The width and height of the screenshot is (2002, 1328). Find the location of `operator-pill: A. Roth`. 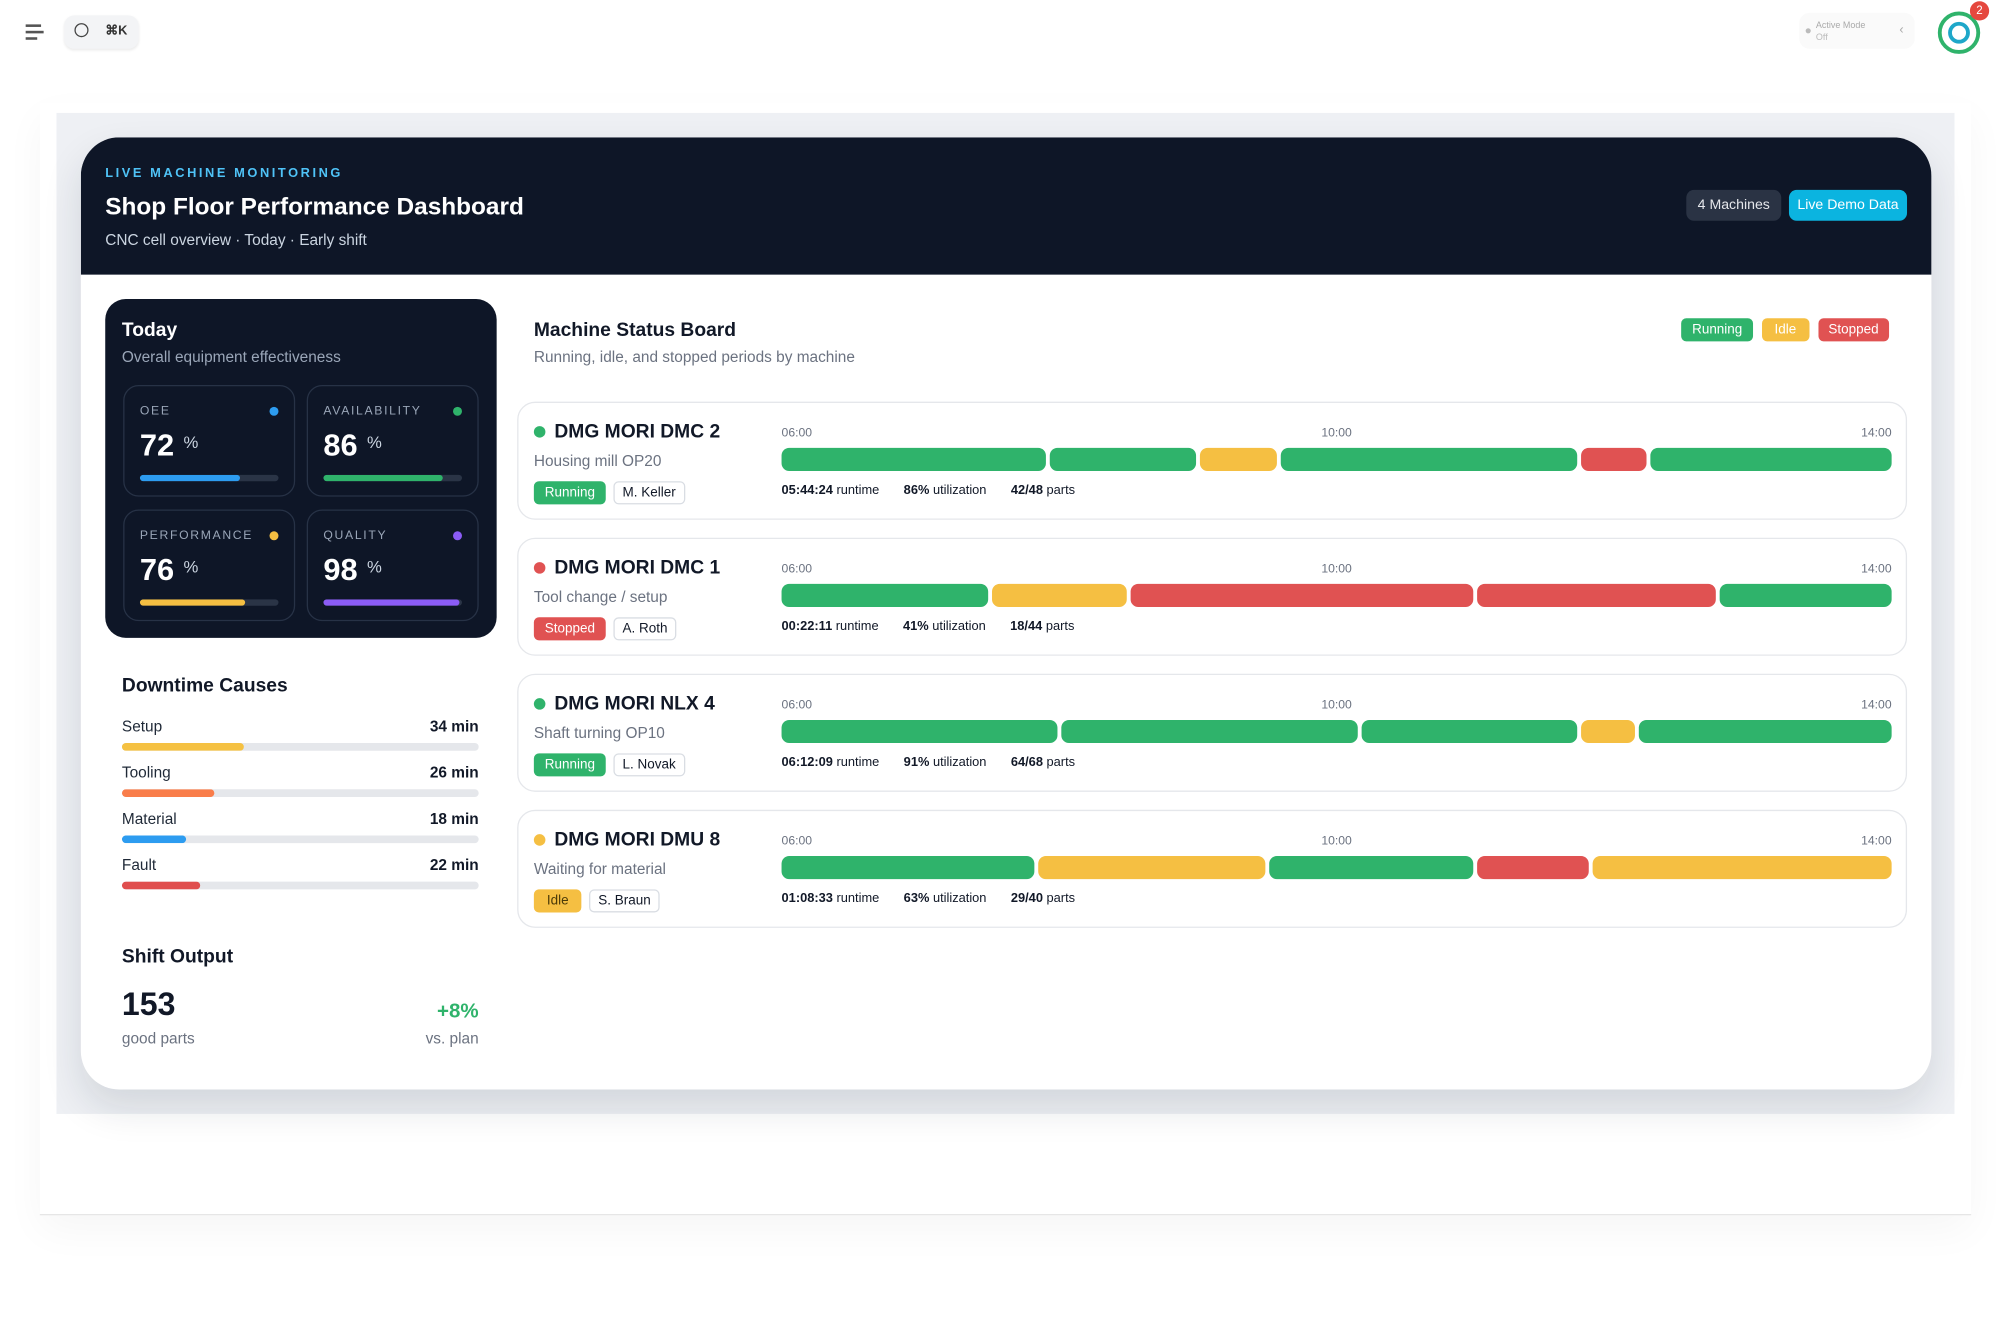

operator-pill: A. Roth is located at coordinates (645, 629).